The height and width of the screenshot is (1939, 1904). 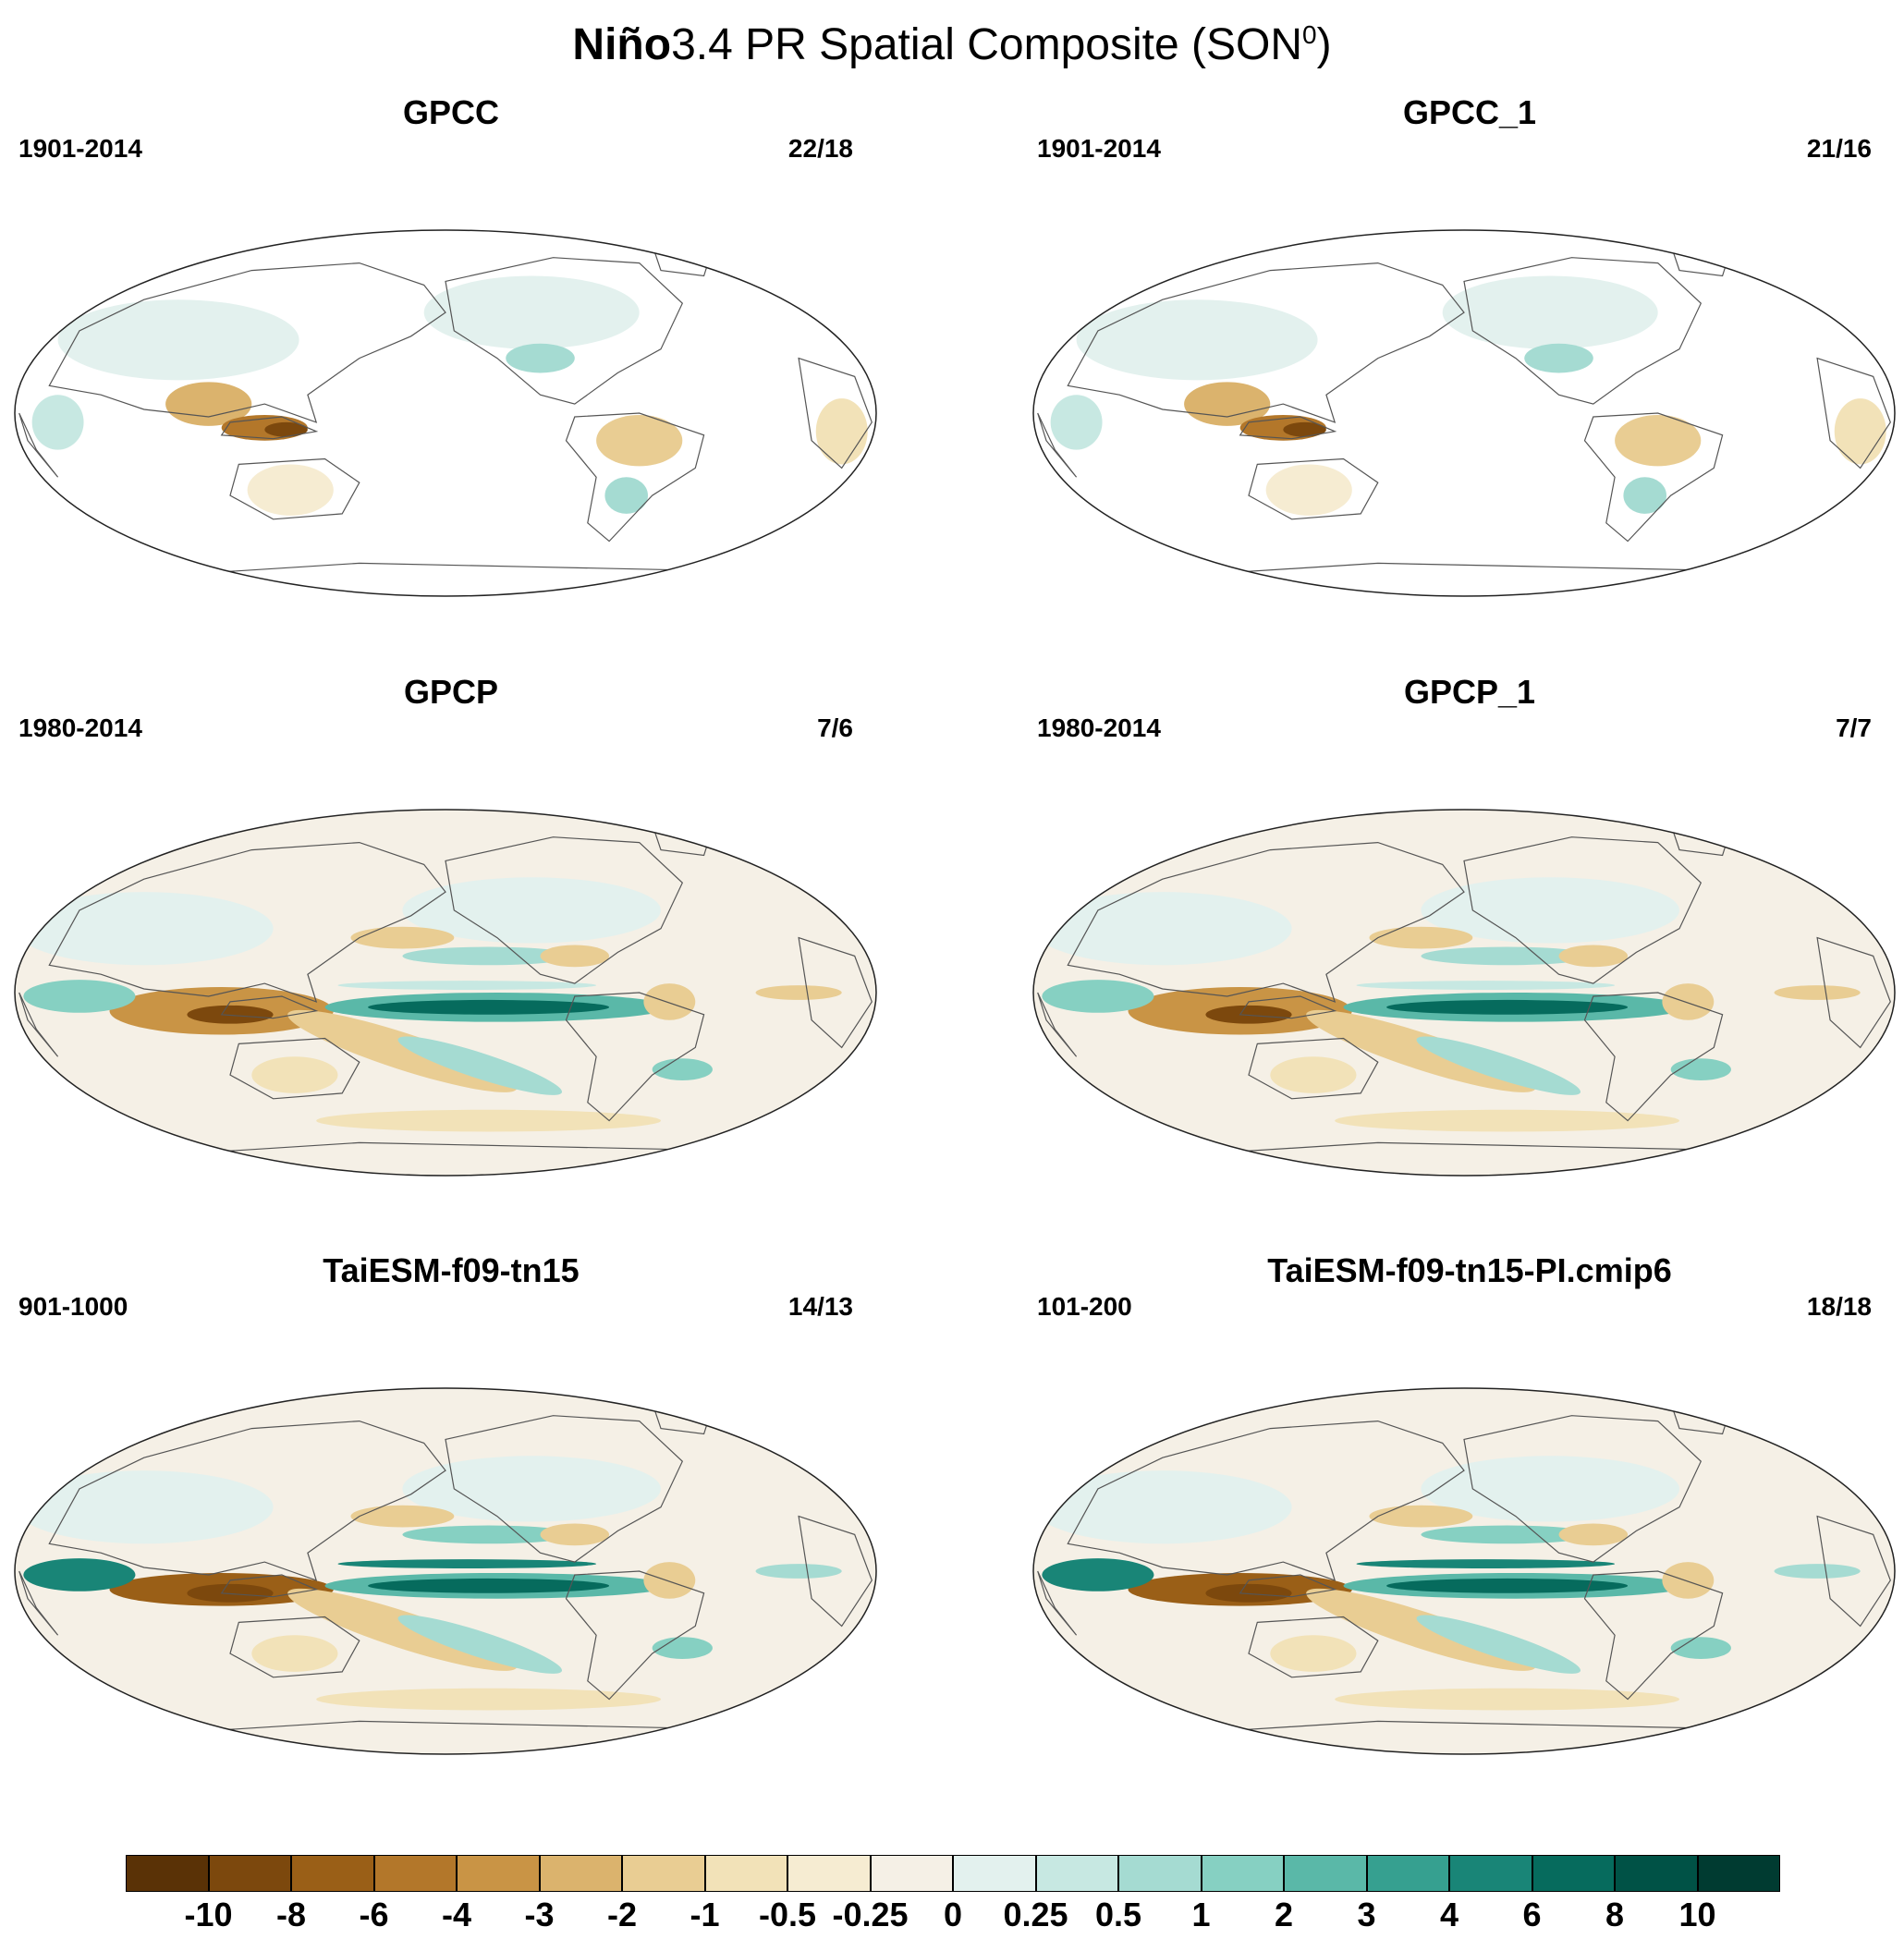 I want to click on map-panel: GPCC 1901-2014 22/18, so click(x=474, y=369).